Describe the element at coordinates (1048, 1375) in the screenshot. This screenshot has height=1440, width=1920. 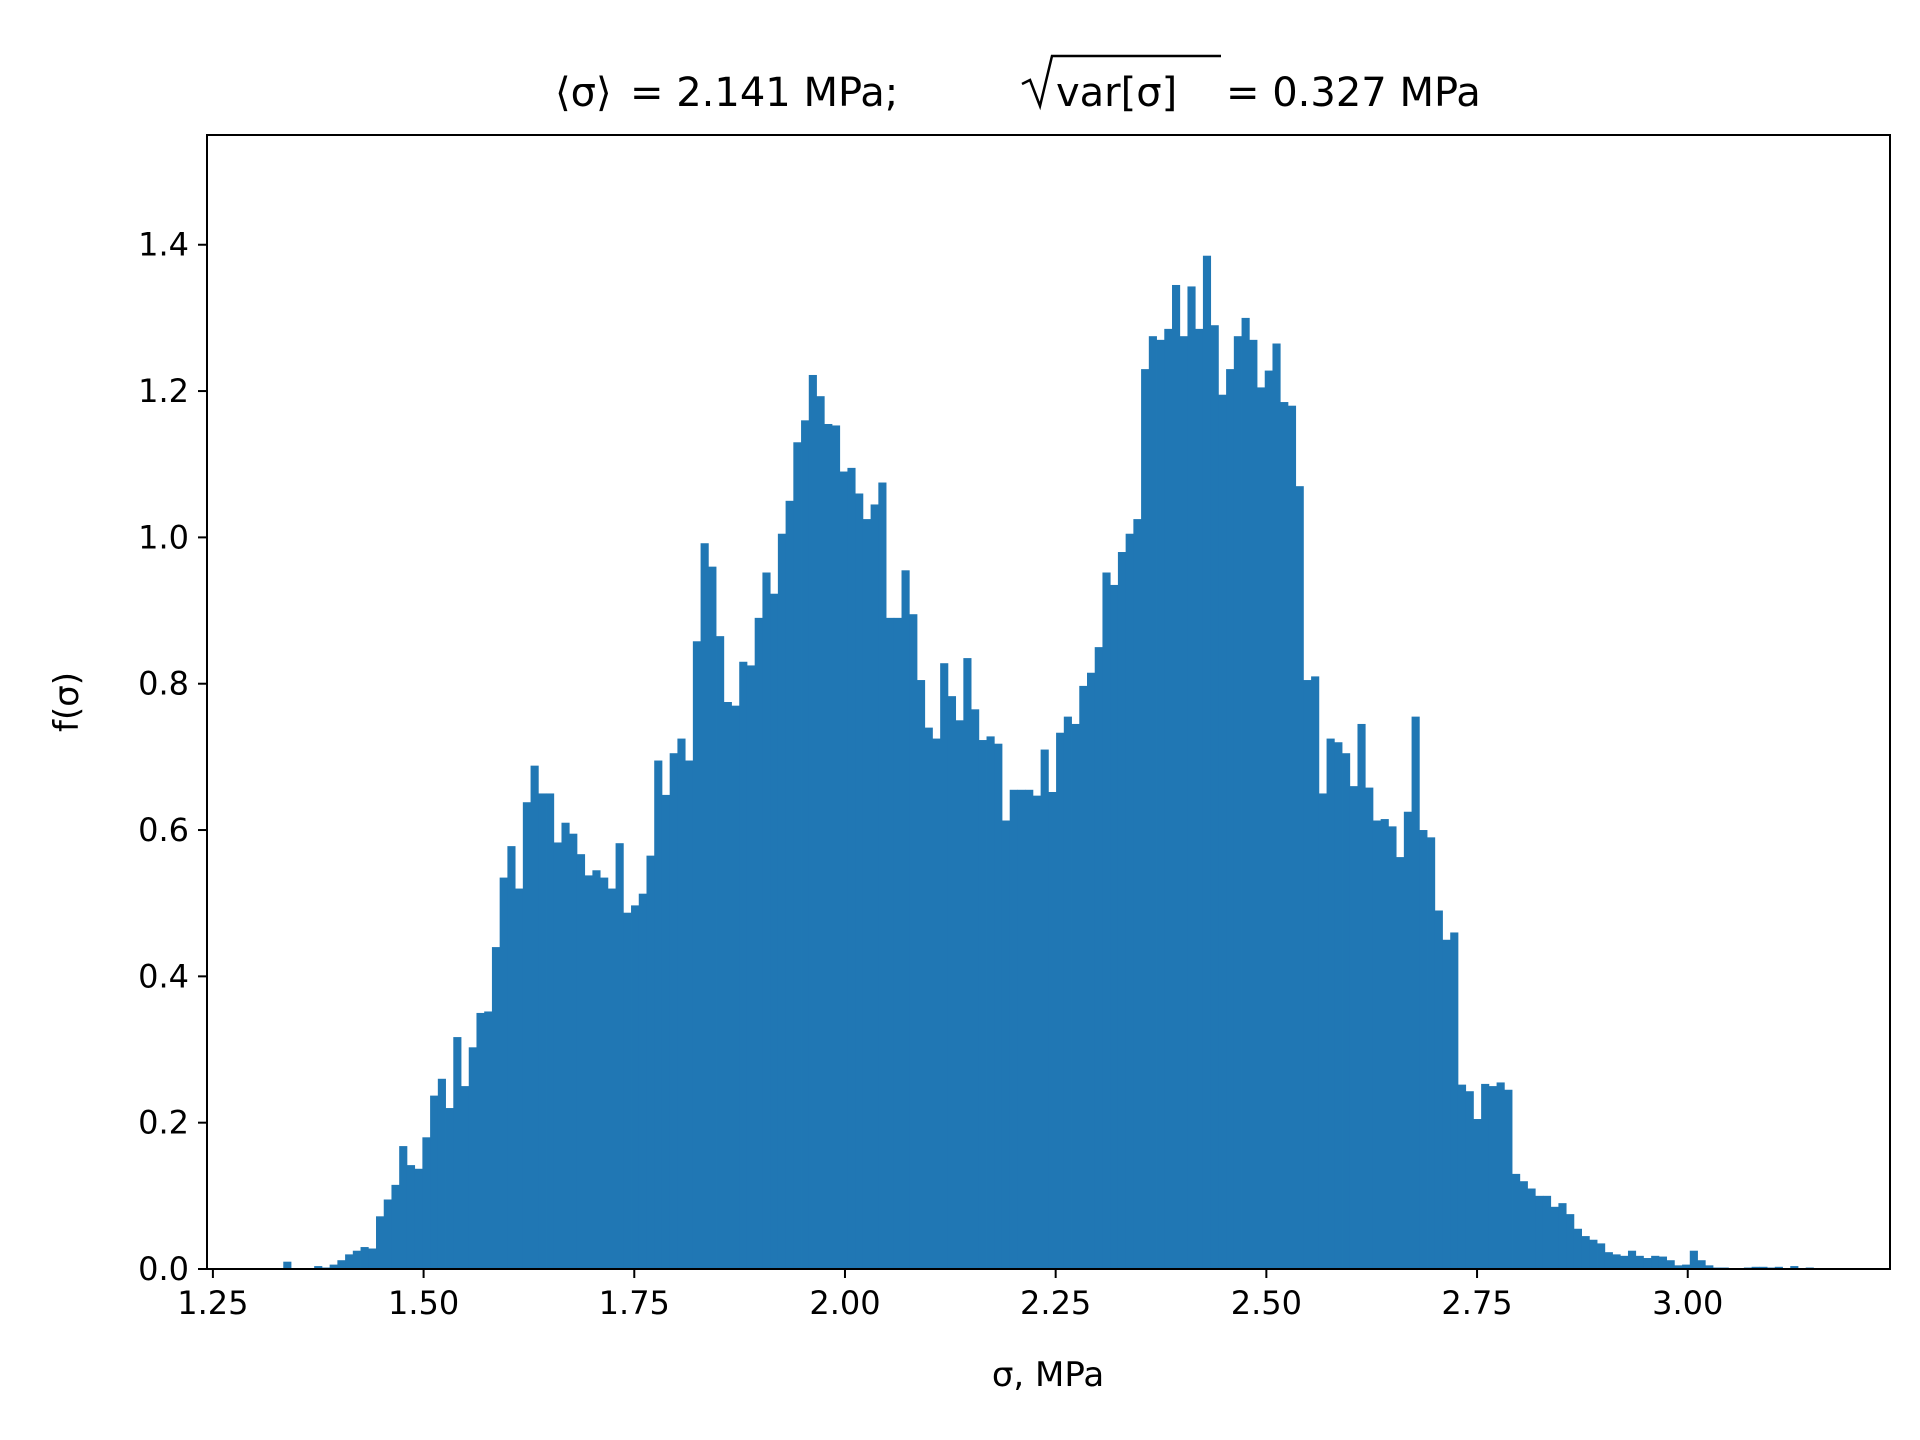
I see `x-axis-label: σ, MPa` at that location.